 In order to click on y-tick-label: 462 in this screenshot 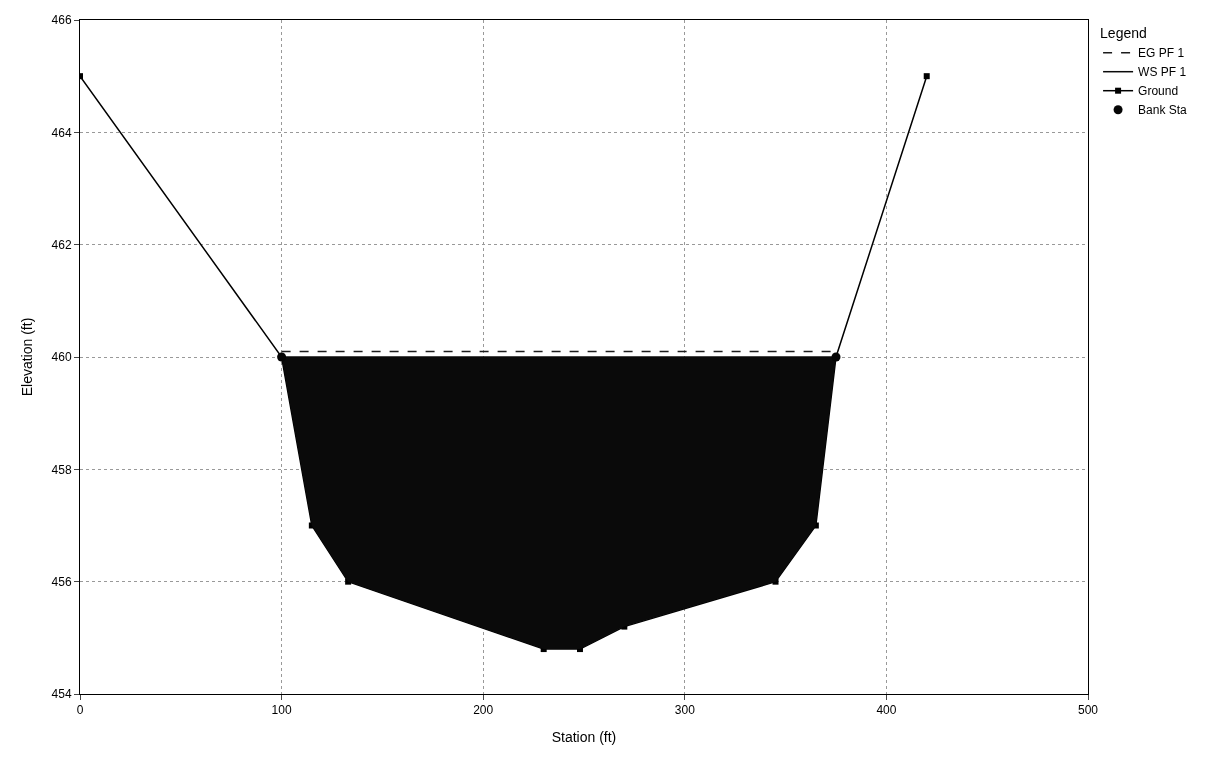, I will do `click(61, 244)`.